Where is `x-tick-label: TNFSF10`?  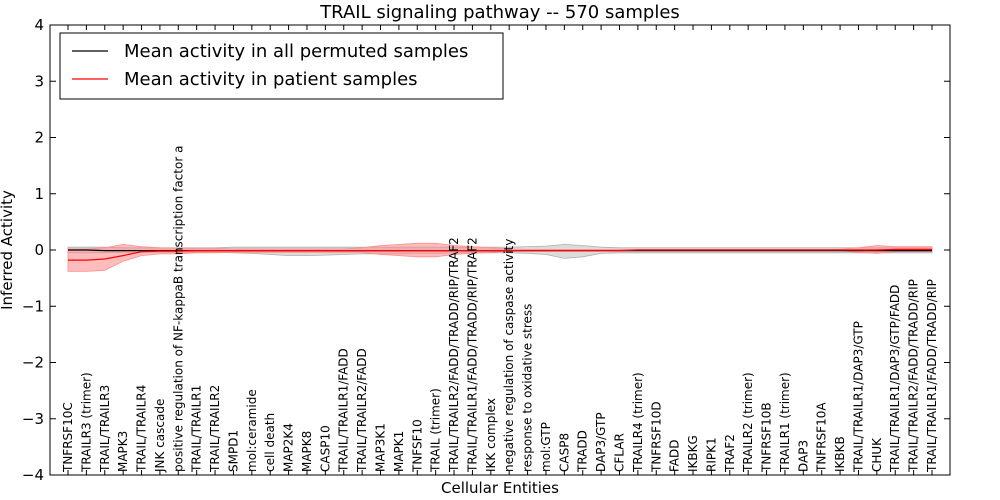
x-tick-label: TNFSF10 is located at coordinates (417, 446).